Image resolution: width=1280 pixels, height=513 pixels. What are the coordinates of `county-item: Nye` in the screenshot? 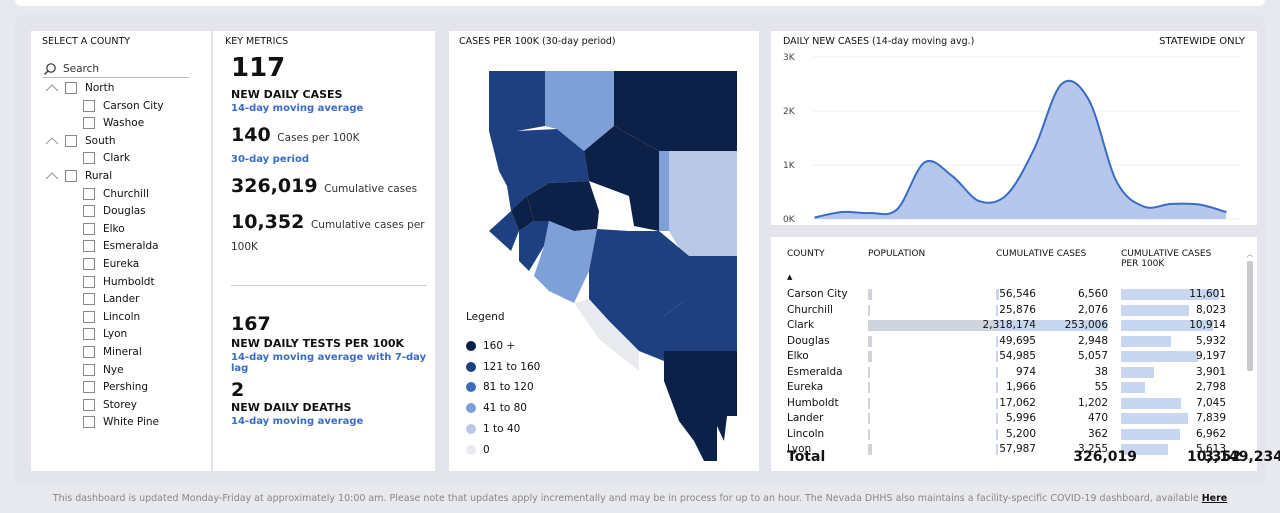 It's located at (103, 370).